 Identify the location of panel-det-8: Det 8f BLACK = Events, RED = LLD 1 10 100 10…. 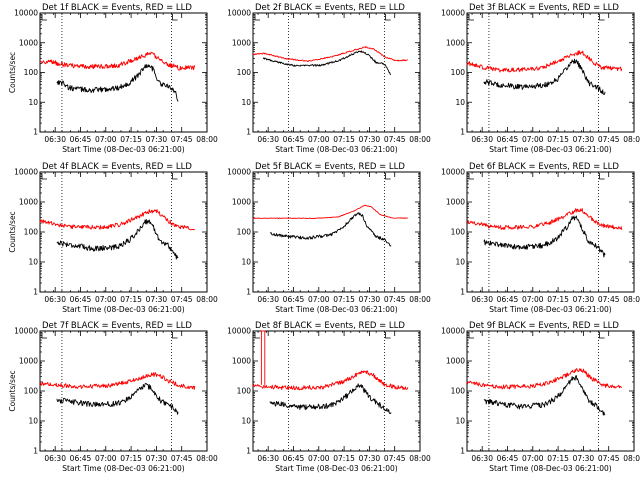
(329, 397).